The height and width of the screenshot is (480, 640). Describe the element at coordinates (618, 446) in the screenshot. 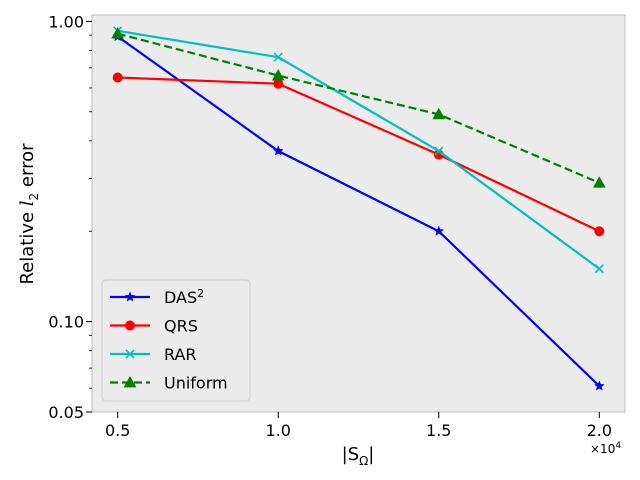

I see `x-axis-multiplier-exponent: 4` at that location.